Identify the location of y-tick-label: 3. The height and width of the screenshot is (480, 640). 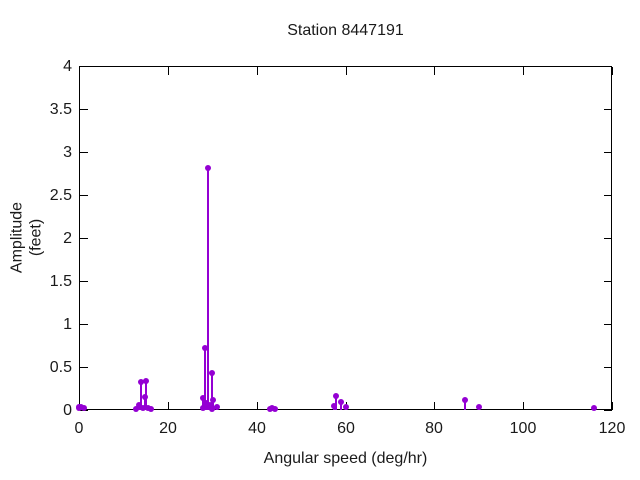
(67, 152).